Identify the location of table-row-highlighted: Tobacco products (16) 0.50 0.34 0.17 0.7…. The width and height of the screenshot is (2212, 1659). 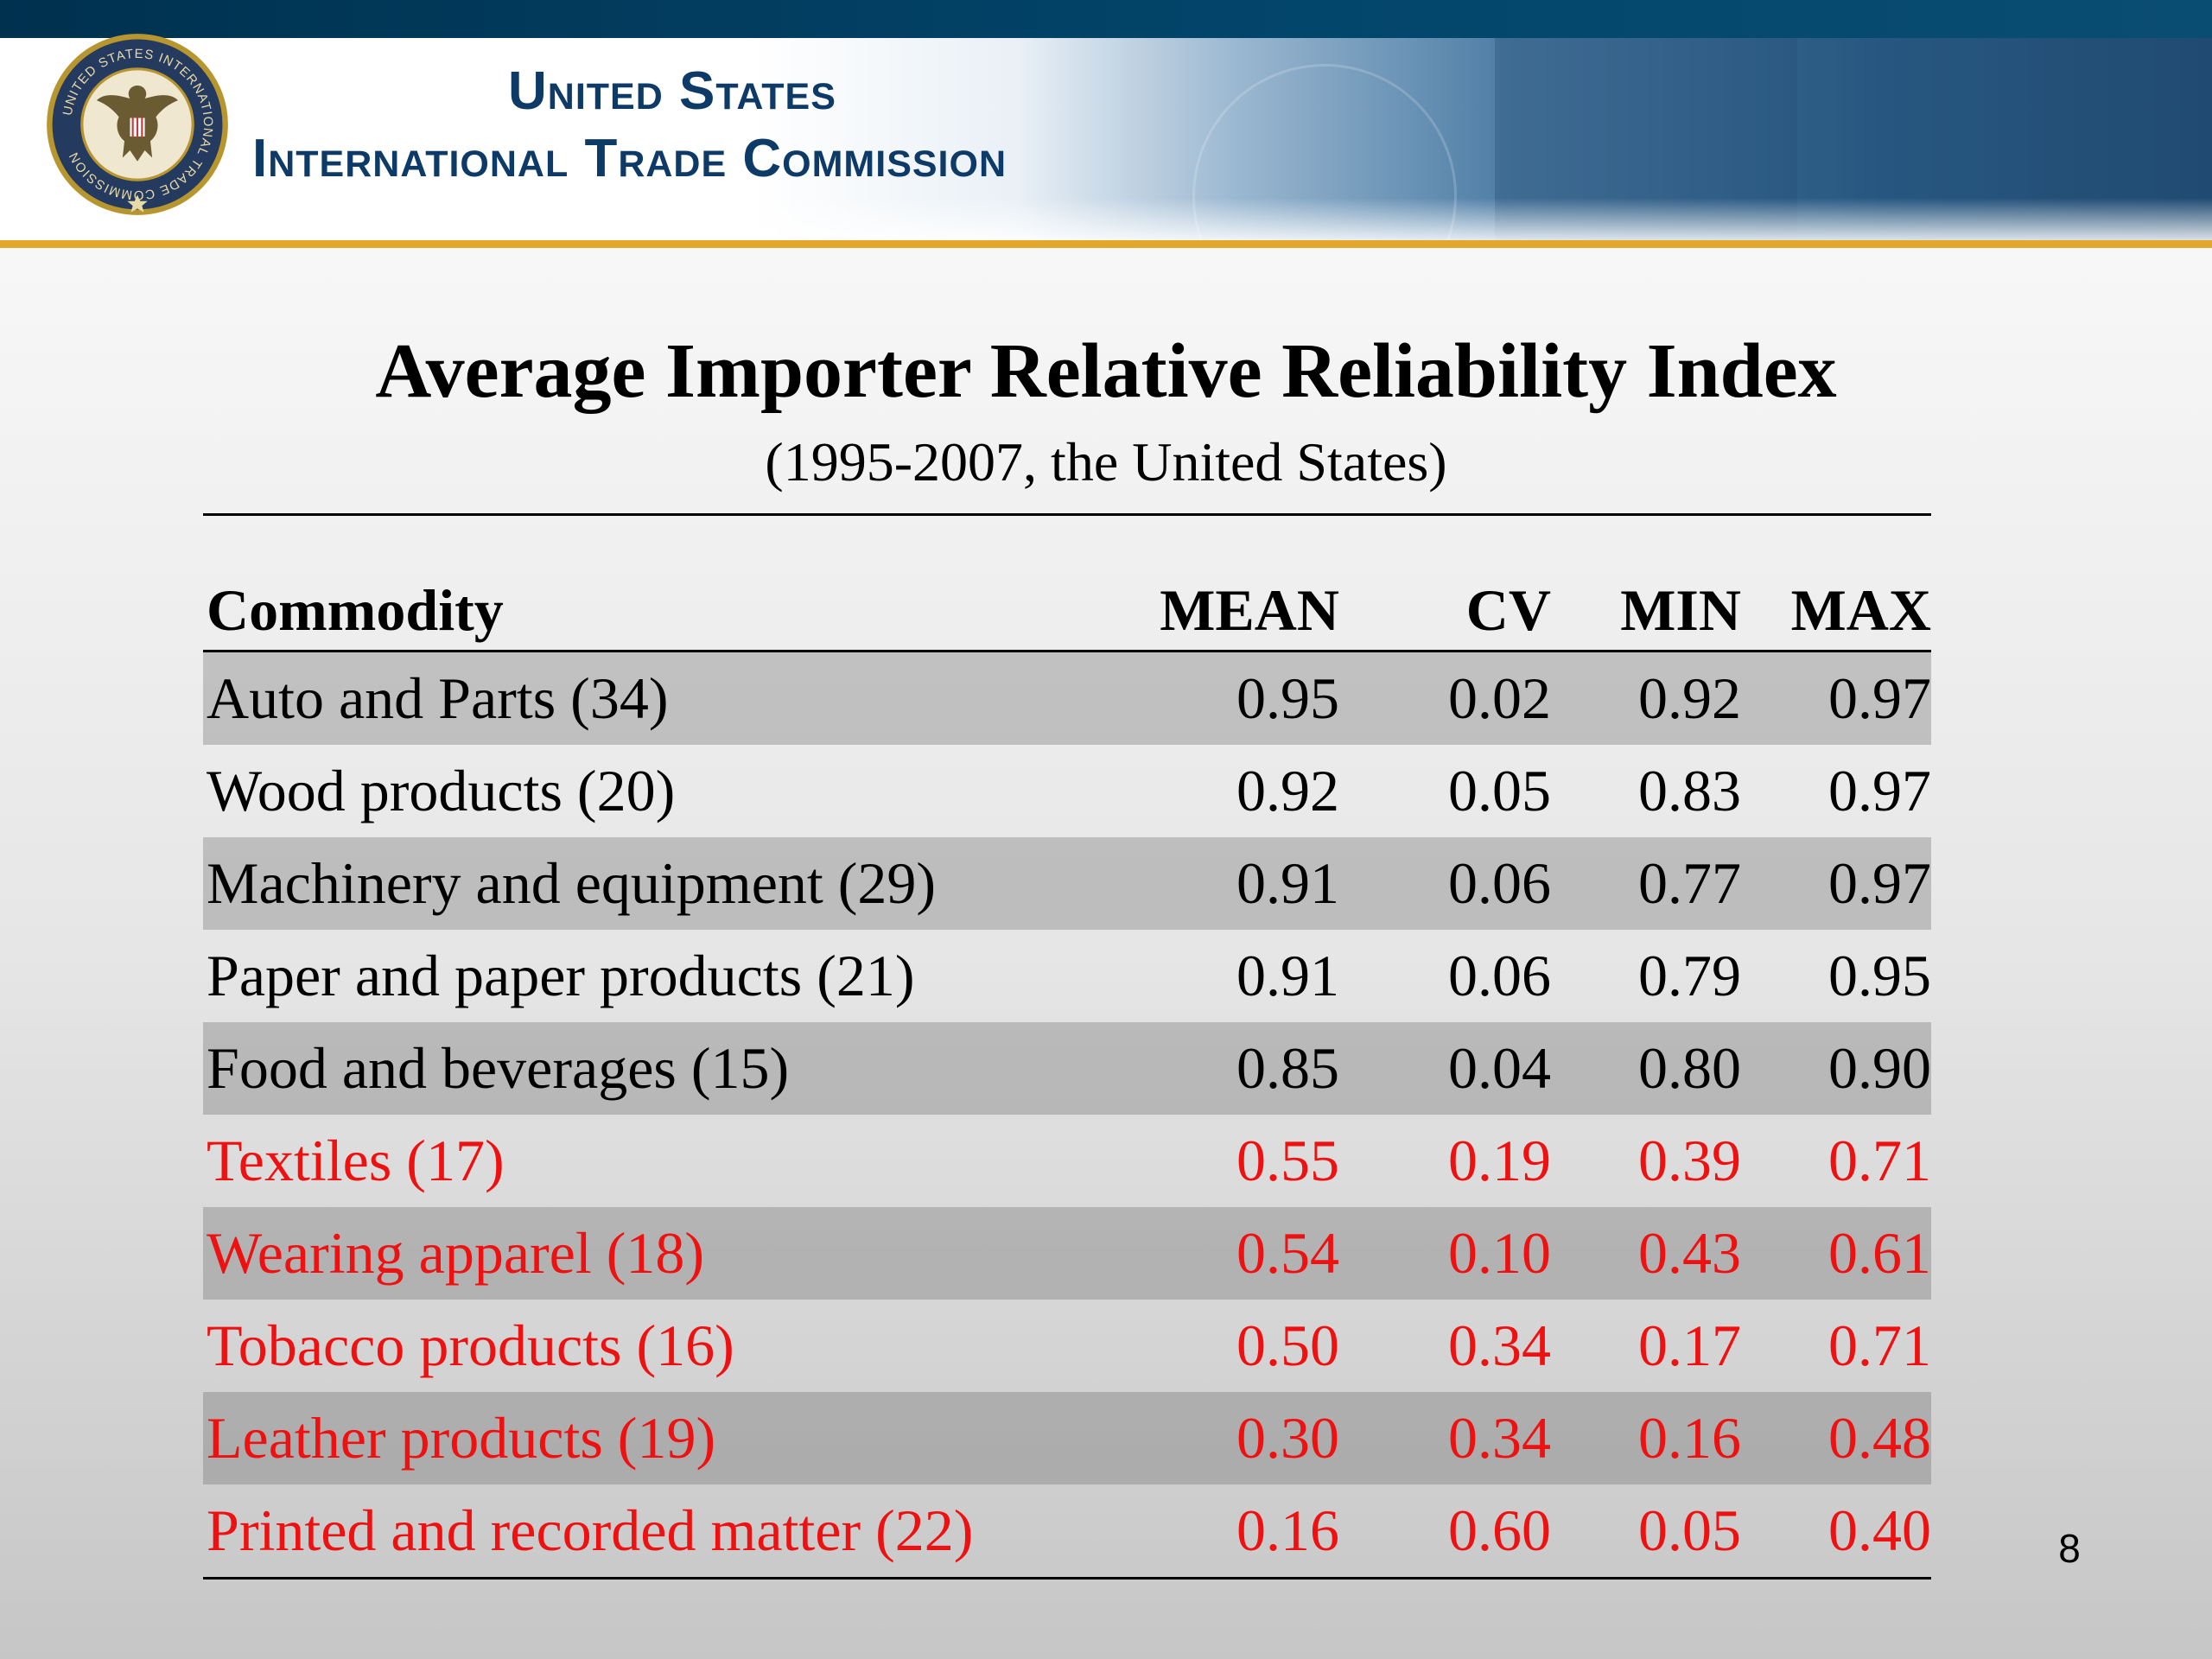
(1067, 1346).